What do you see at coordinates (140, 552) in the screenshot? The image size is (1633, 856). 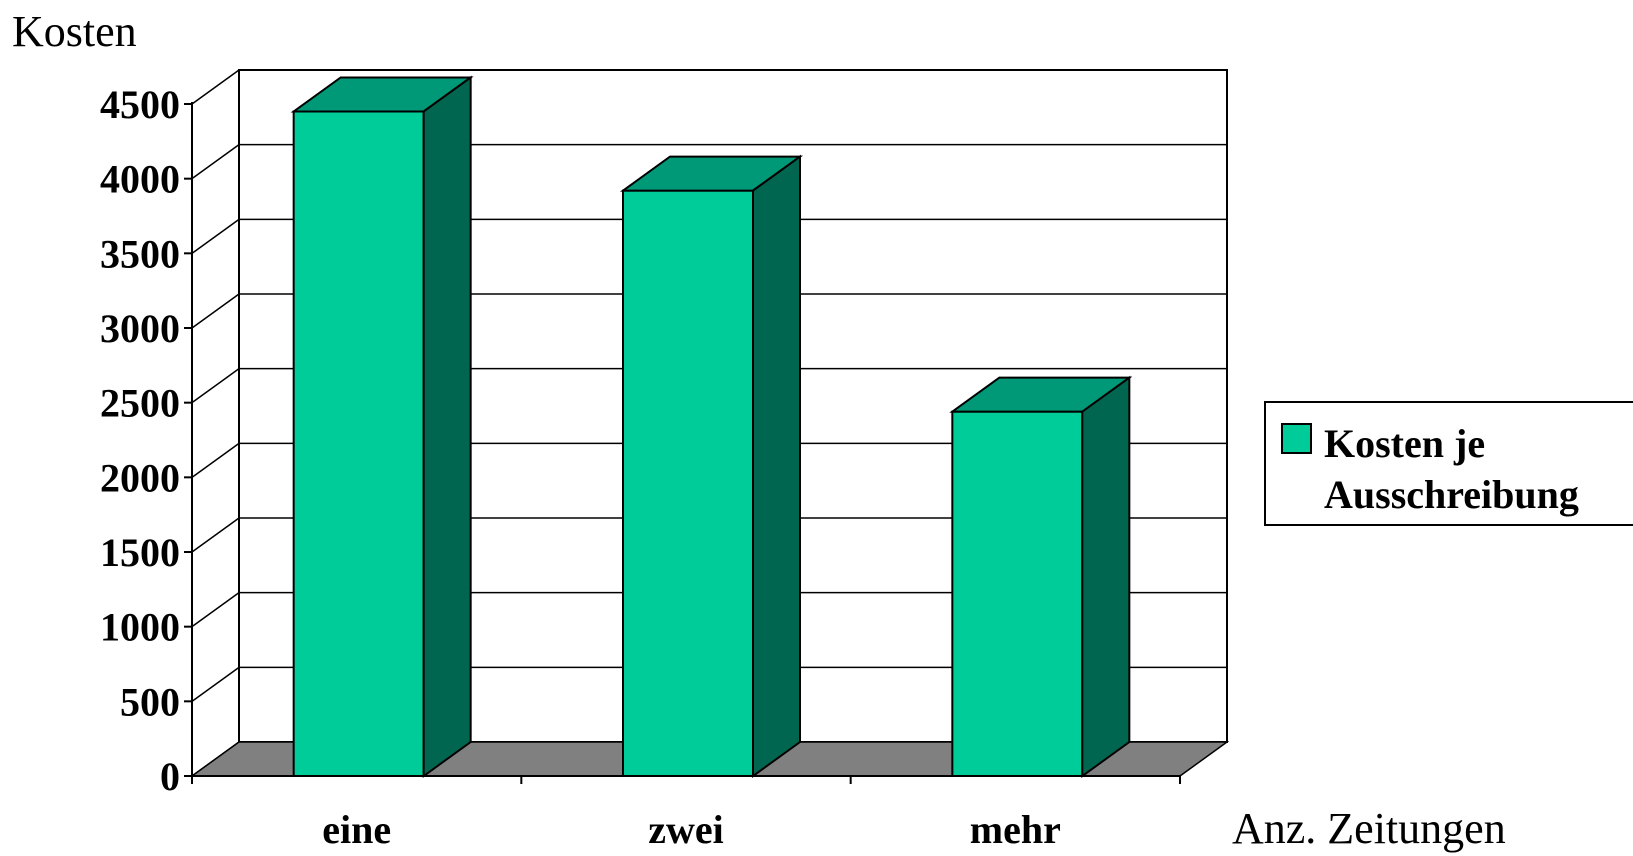 I see `y-tick-label: 1500` at bounding box center [140, 552].